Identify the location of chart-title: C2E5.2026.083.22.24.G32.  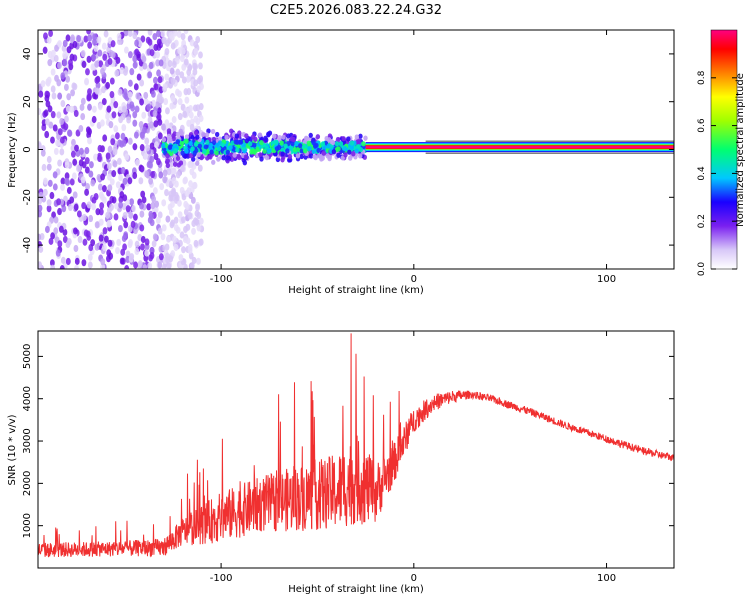
(356, 10).